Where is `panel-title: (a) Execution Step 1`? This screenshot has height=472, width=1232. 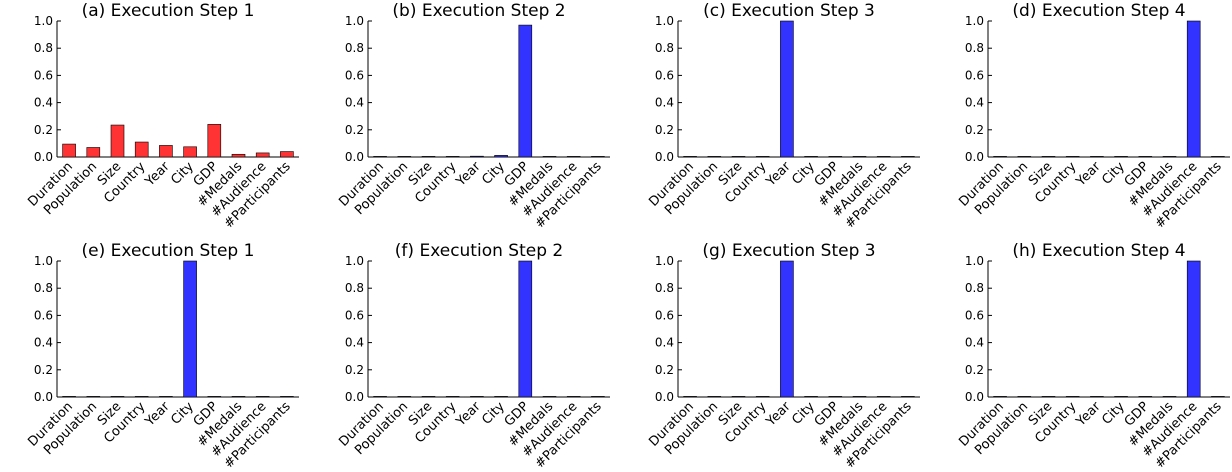
panel-title: (a) Execution Step 1 is located at coordinates (168, 11).